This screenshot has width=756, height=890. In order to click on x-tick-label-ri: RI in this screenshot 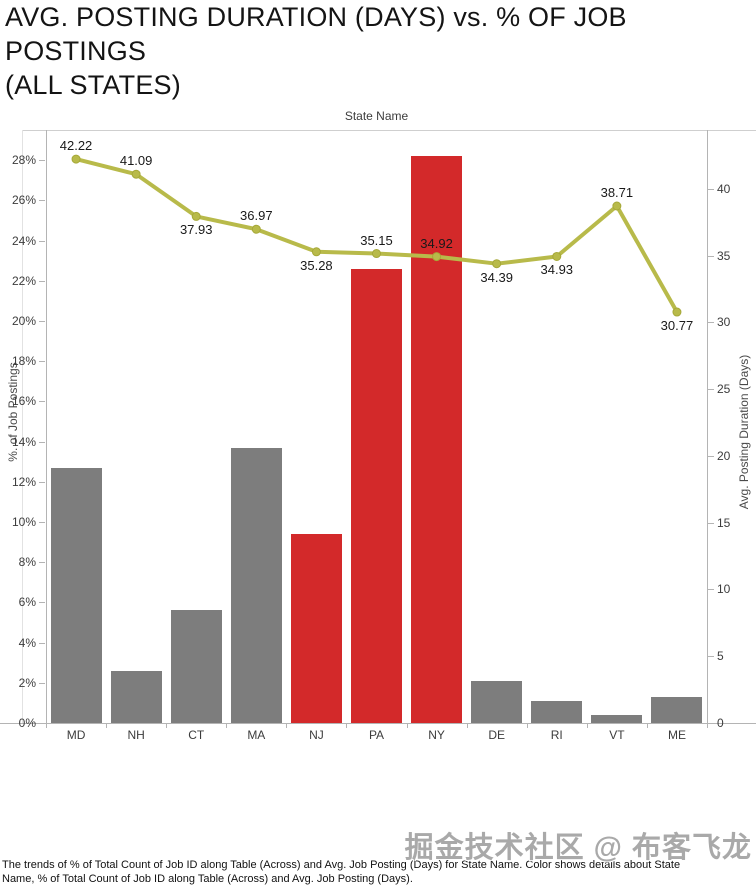, I will do `click(556, 735)`.